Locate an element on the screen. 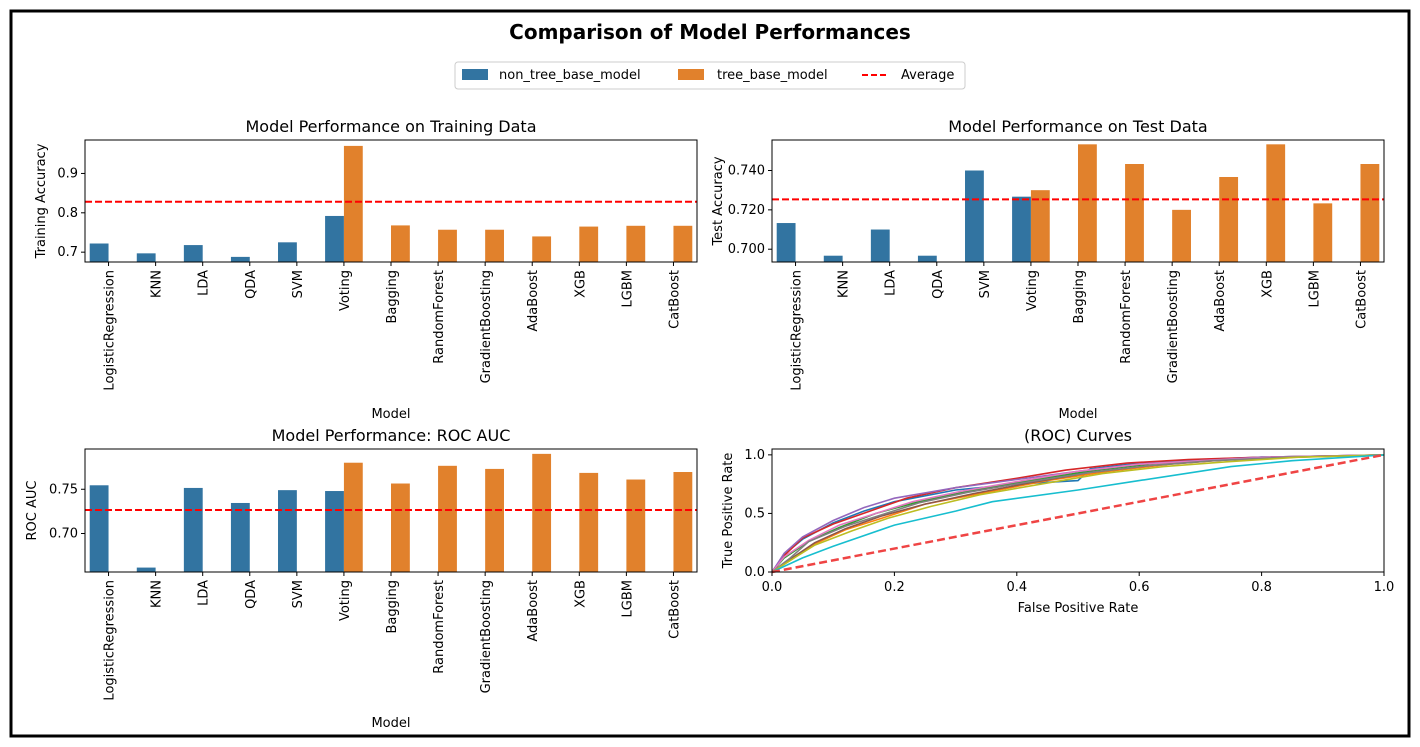 Image resolution: width=1420 pixels, height=747 pixels. y-tick-label: 1.0 is located at coordinates (754, 455).